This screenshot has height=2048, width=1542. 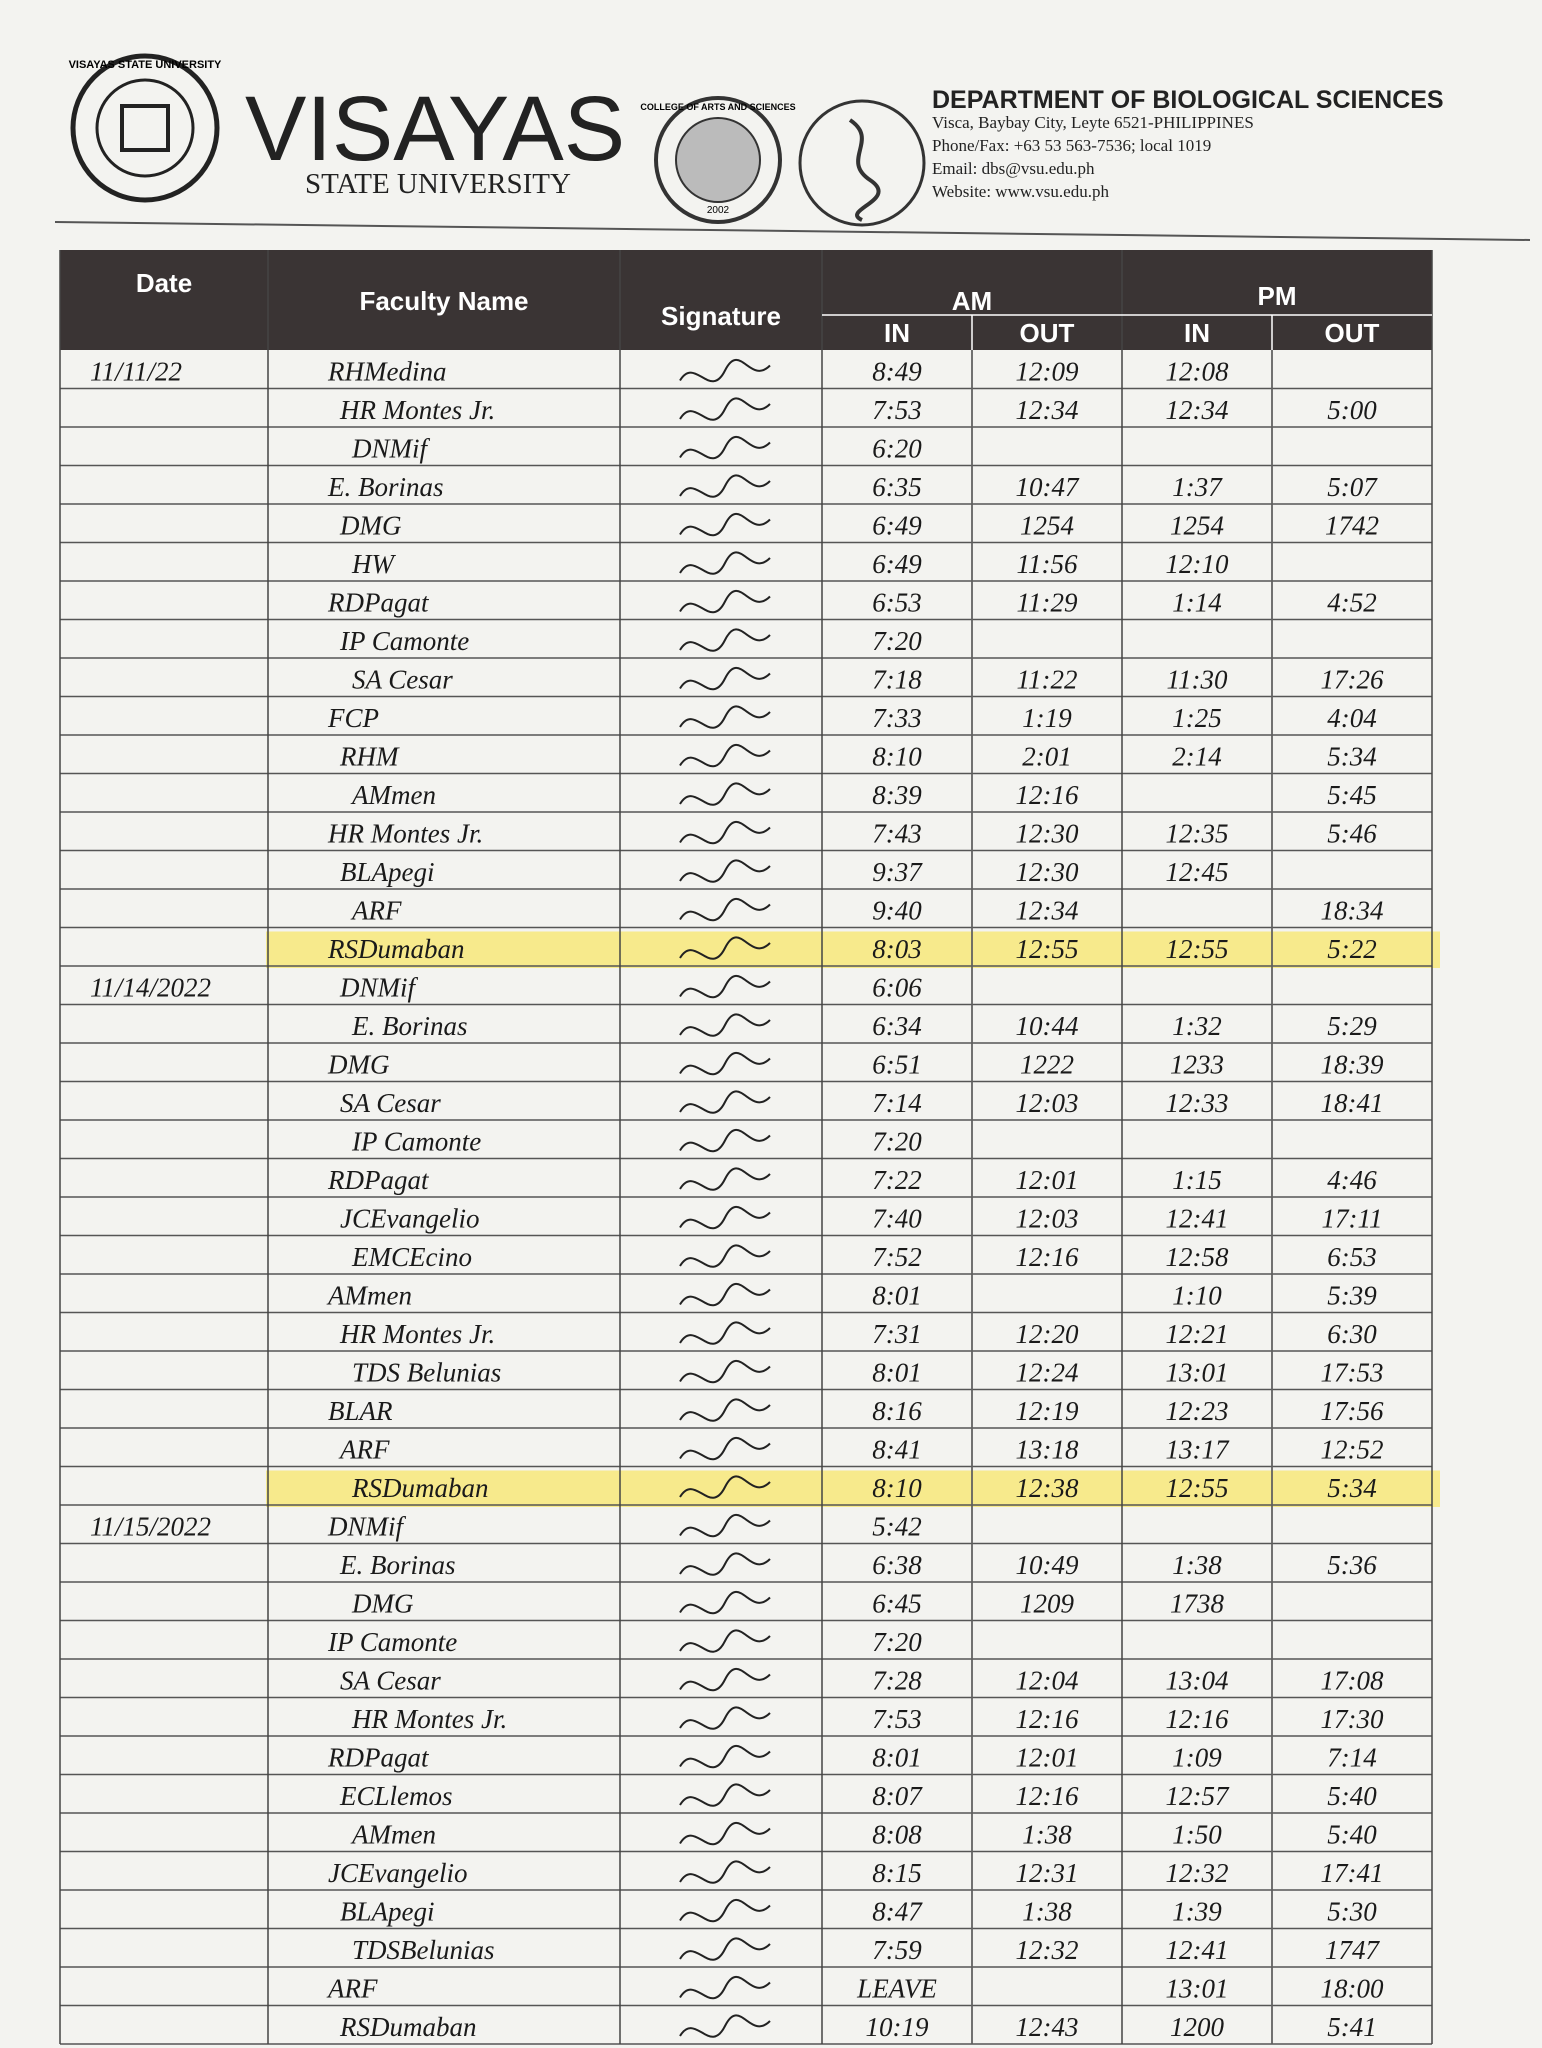 What do you see at coordinates (897, 1180) in the screenshot?
I see `time-entry: 7:22` at bounding box center [897, 1180].